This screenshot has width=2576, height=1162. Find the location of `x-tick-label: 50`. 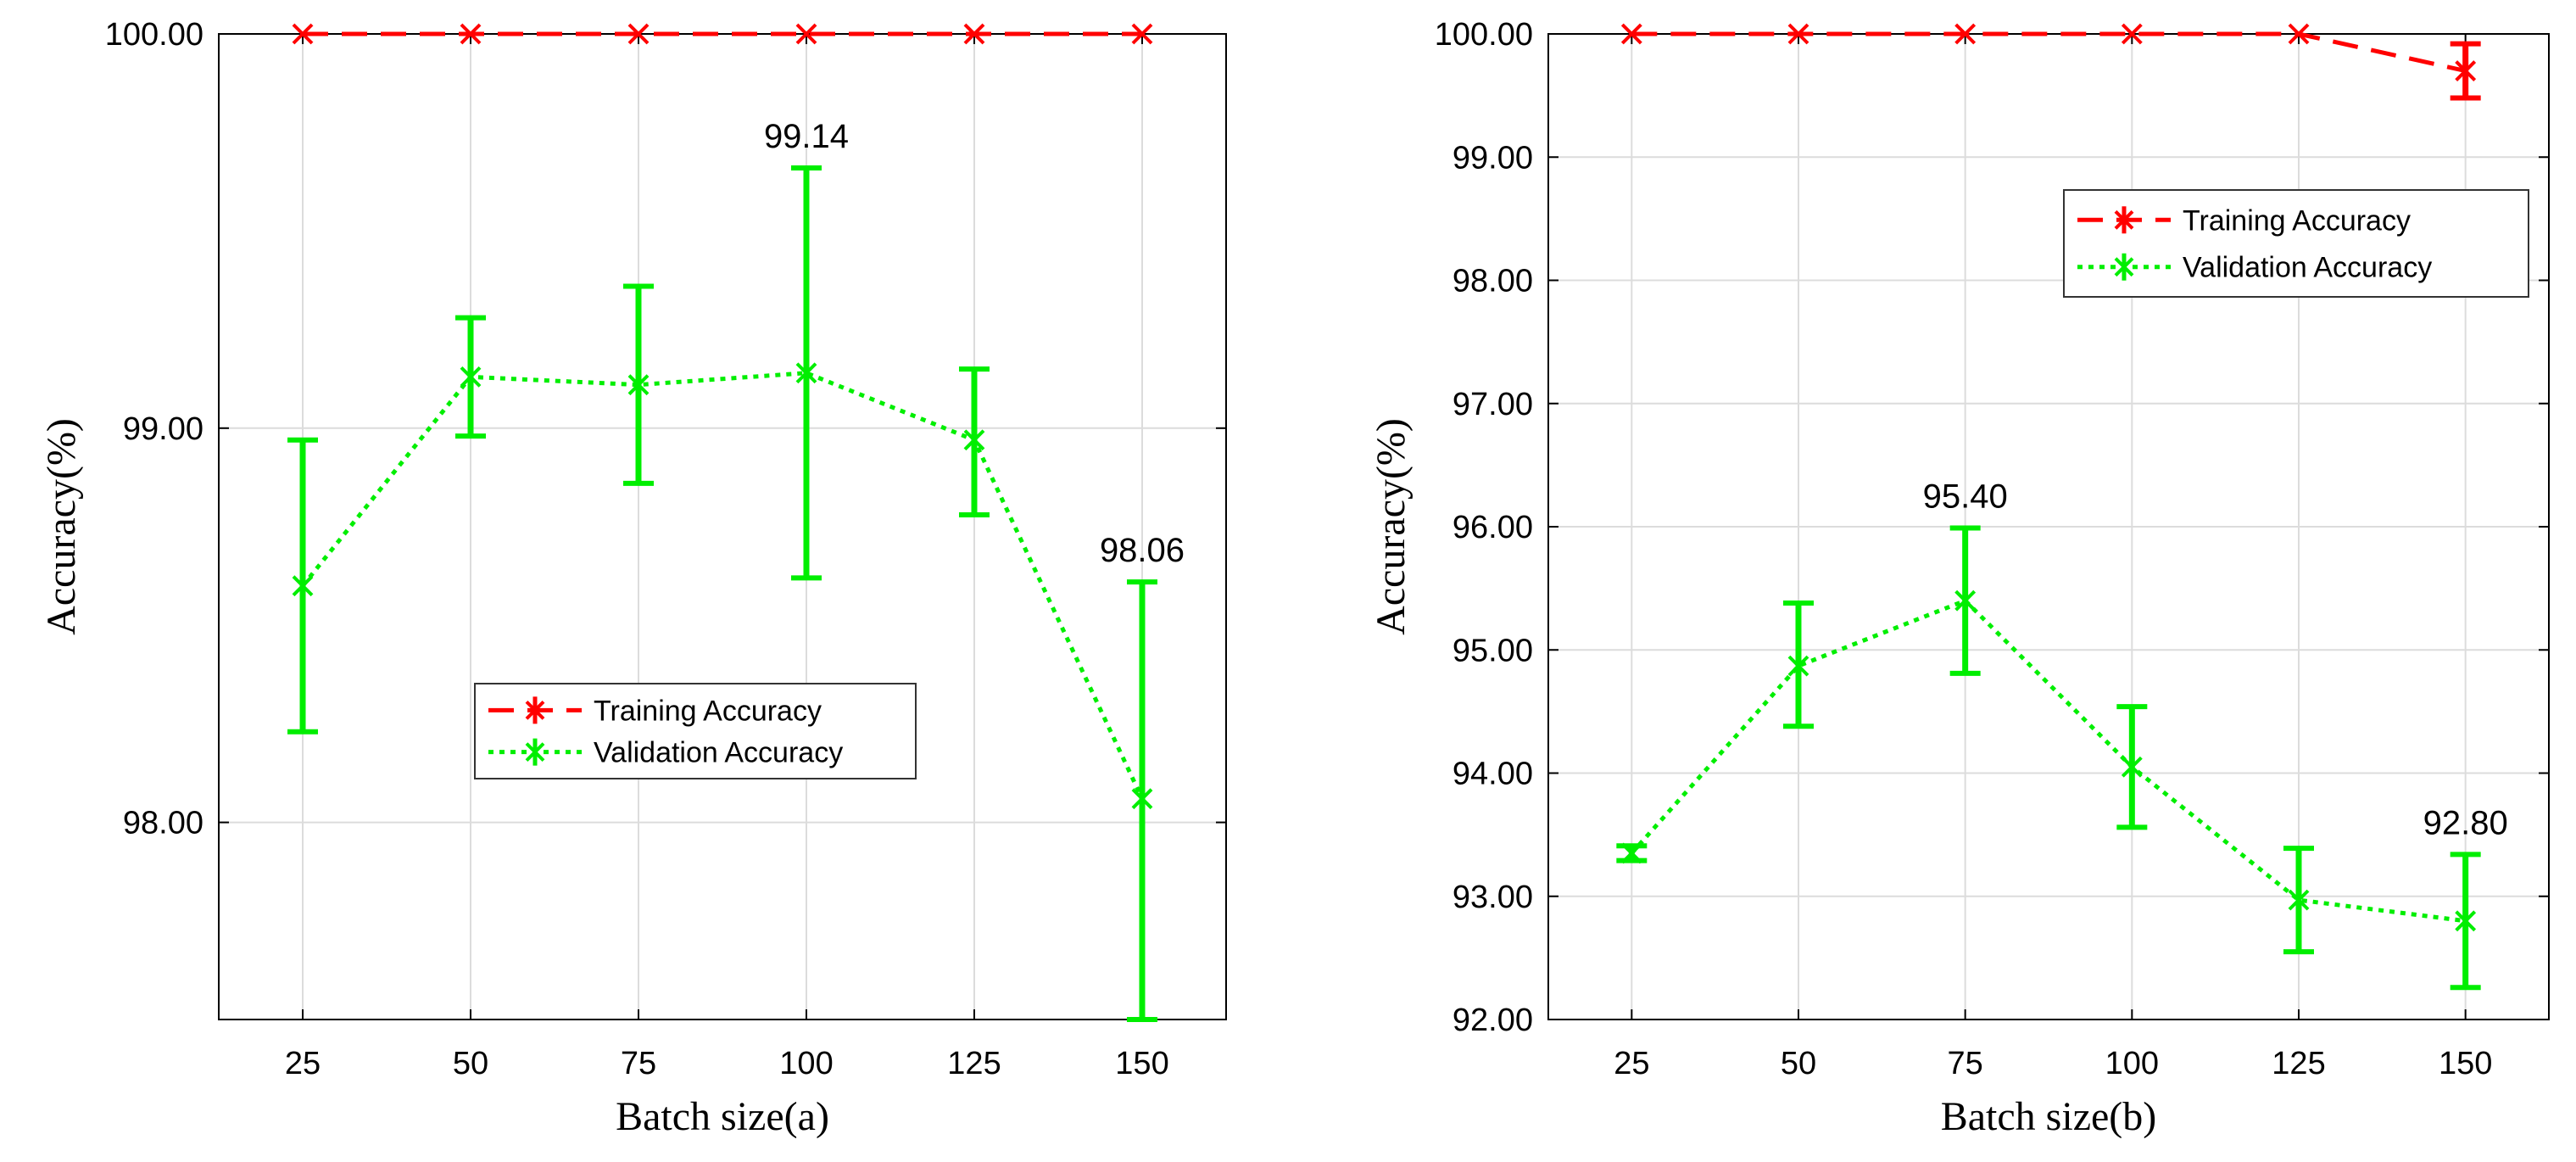

x-tick-label: 50 is located at coordinates (1799, 1063).